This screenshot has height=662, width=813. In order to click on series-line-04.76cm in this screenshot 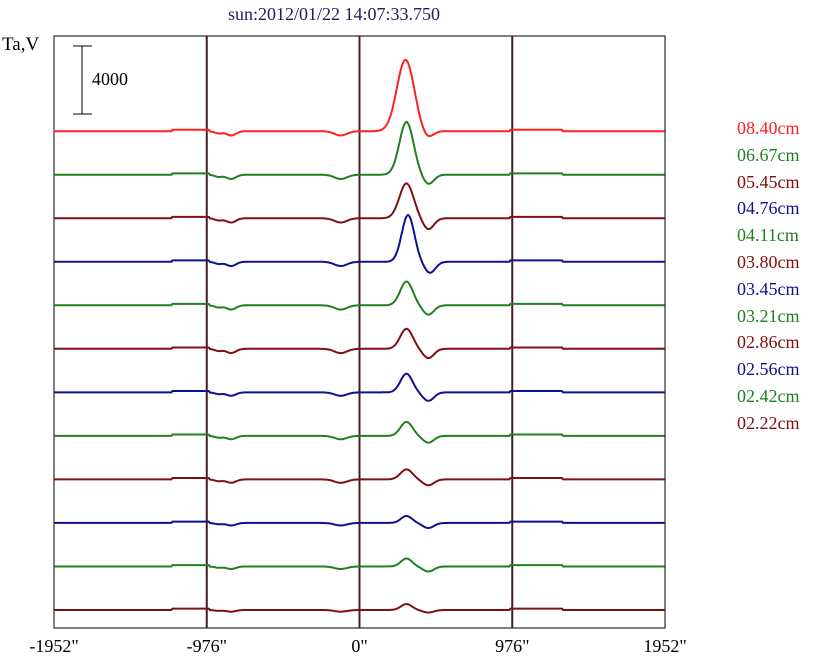, I will do `click(359, 243)`.